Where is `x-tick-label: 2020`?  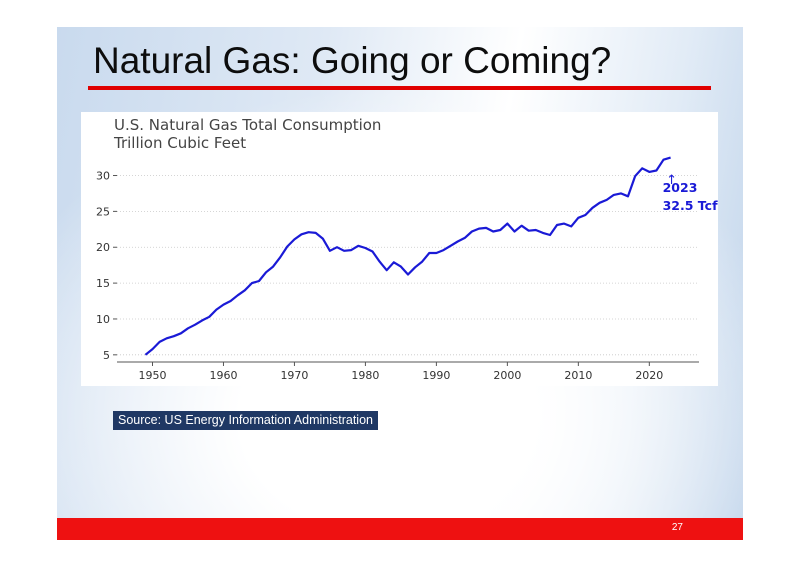
x-tick-label: 2020 is located at coordinates (649, 375).